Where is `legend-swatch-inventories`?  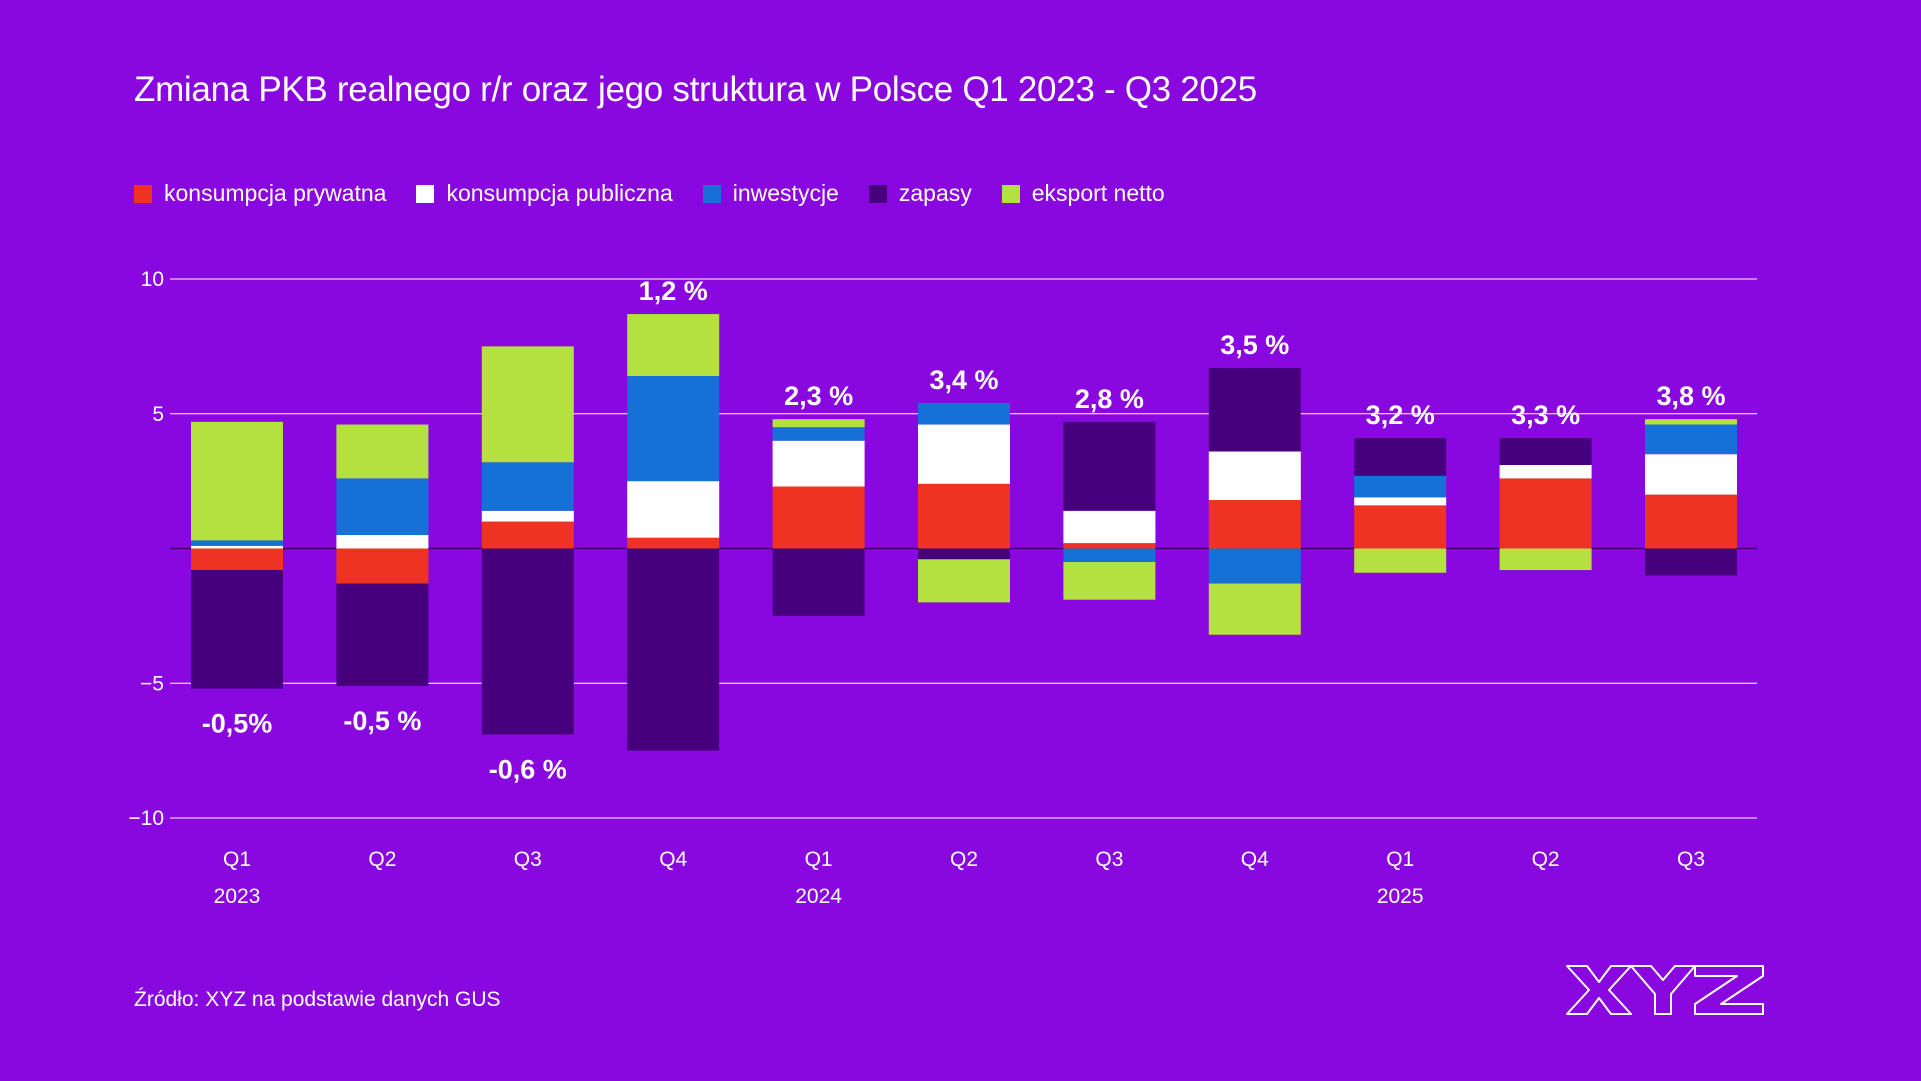
legend-swatch-inventories is located at coordinates (877, 193).